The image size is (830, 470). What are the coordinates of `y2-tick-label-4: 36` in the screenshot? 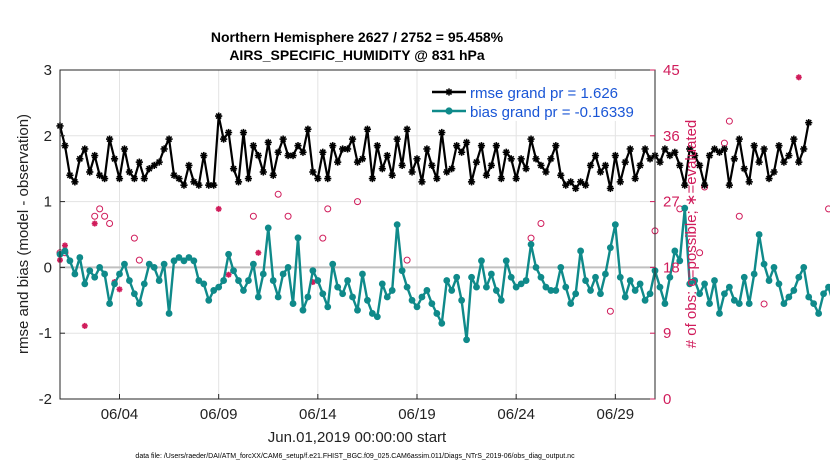 It's located at (671, 136).